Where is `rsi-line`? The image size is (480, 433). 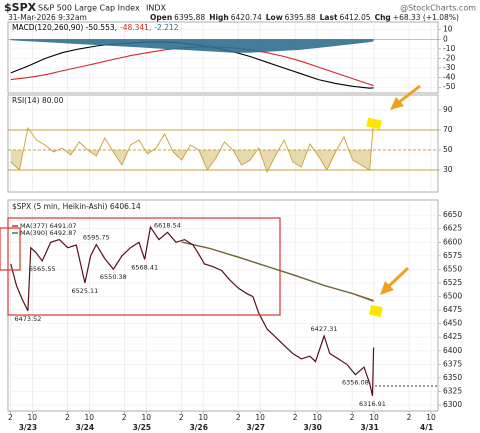 rsi-line is located at coordinates (192, 146).